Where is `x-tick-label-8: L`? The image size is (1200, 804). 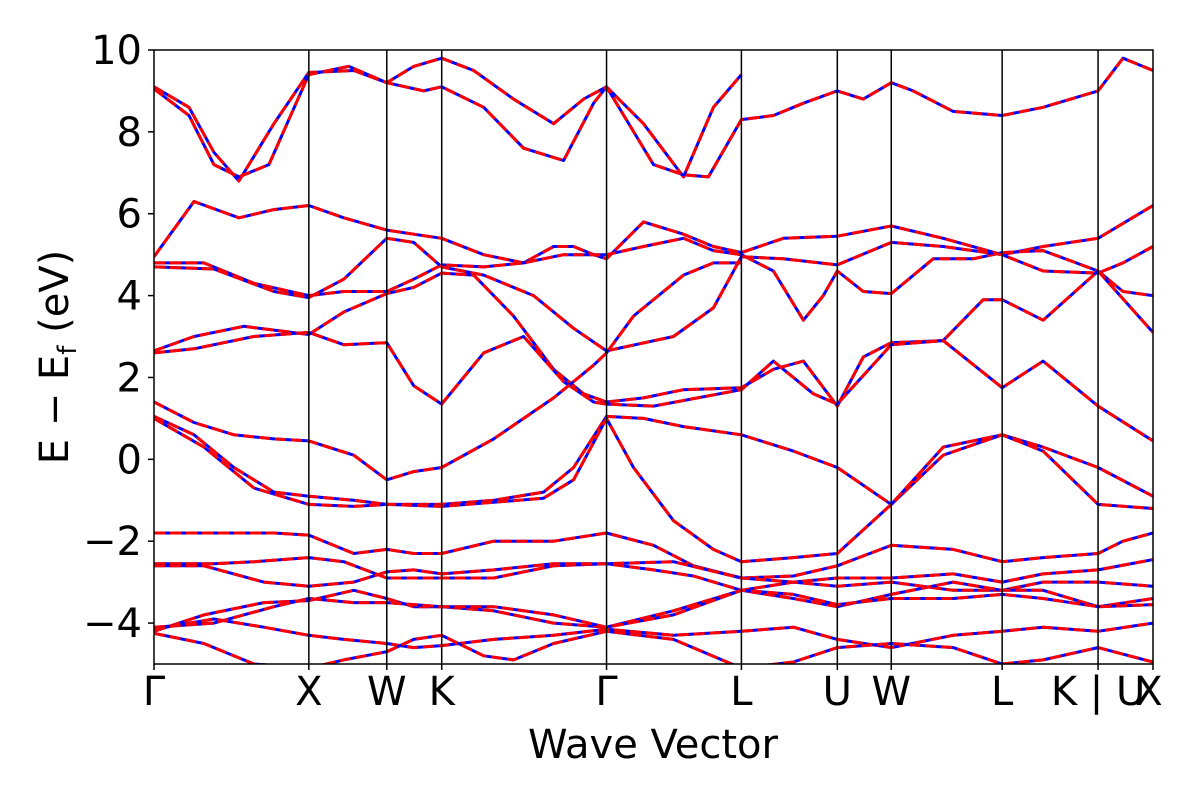 x-tick-label-8: L is located at coordinates (1002, 692).